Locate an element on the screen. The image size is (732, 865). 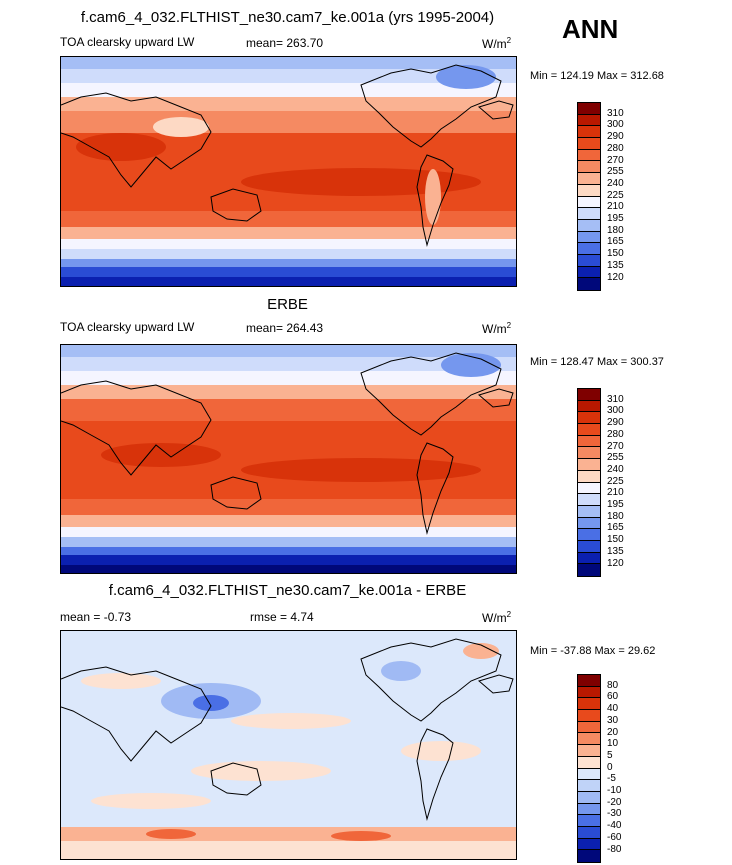
colorbar-tick-label: 5 is located at coordinates (610, 755).